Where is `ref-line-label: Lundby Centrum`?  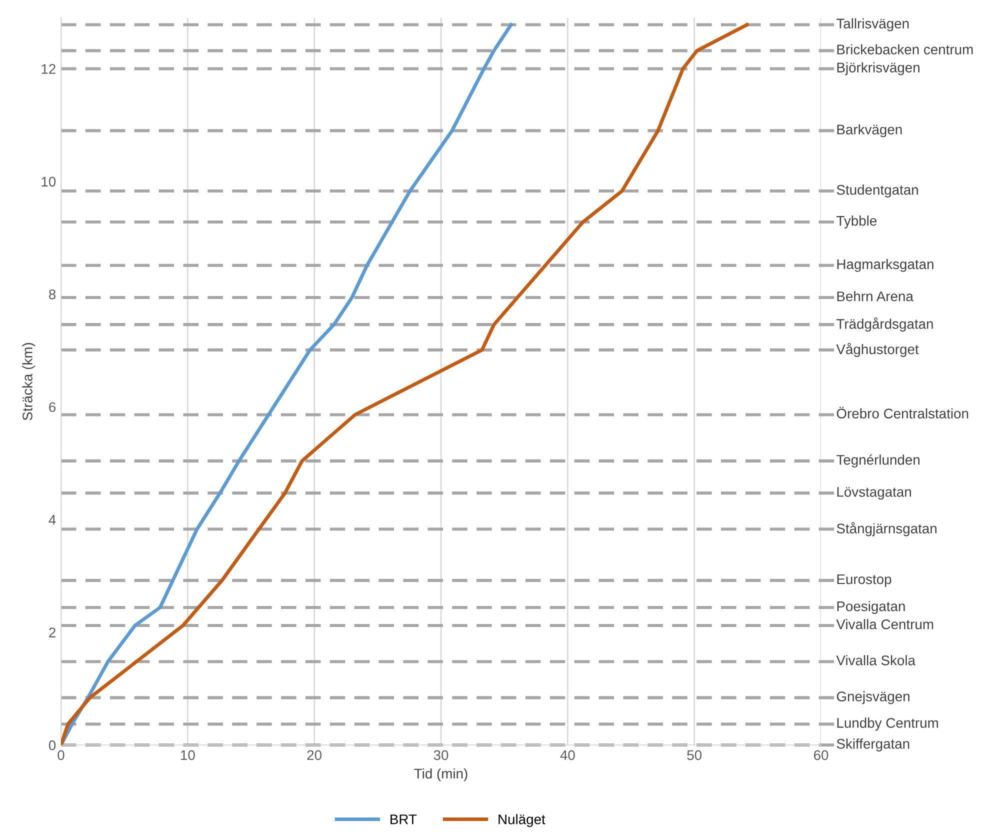 ref-line-label: Lundby Centrum is located at coordinates (887, 724).